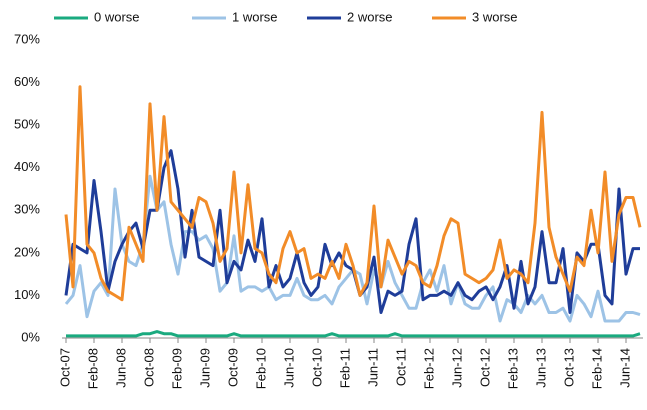 The height and width of the screenshot is (410, 647). Describe the element at coordinates (260, 368) in the screenshot. I see `x-tick-label: Feb-10` at that location.